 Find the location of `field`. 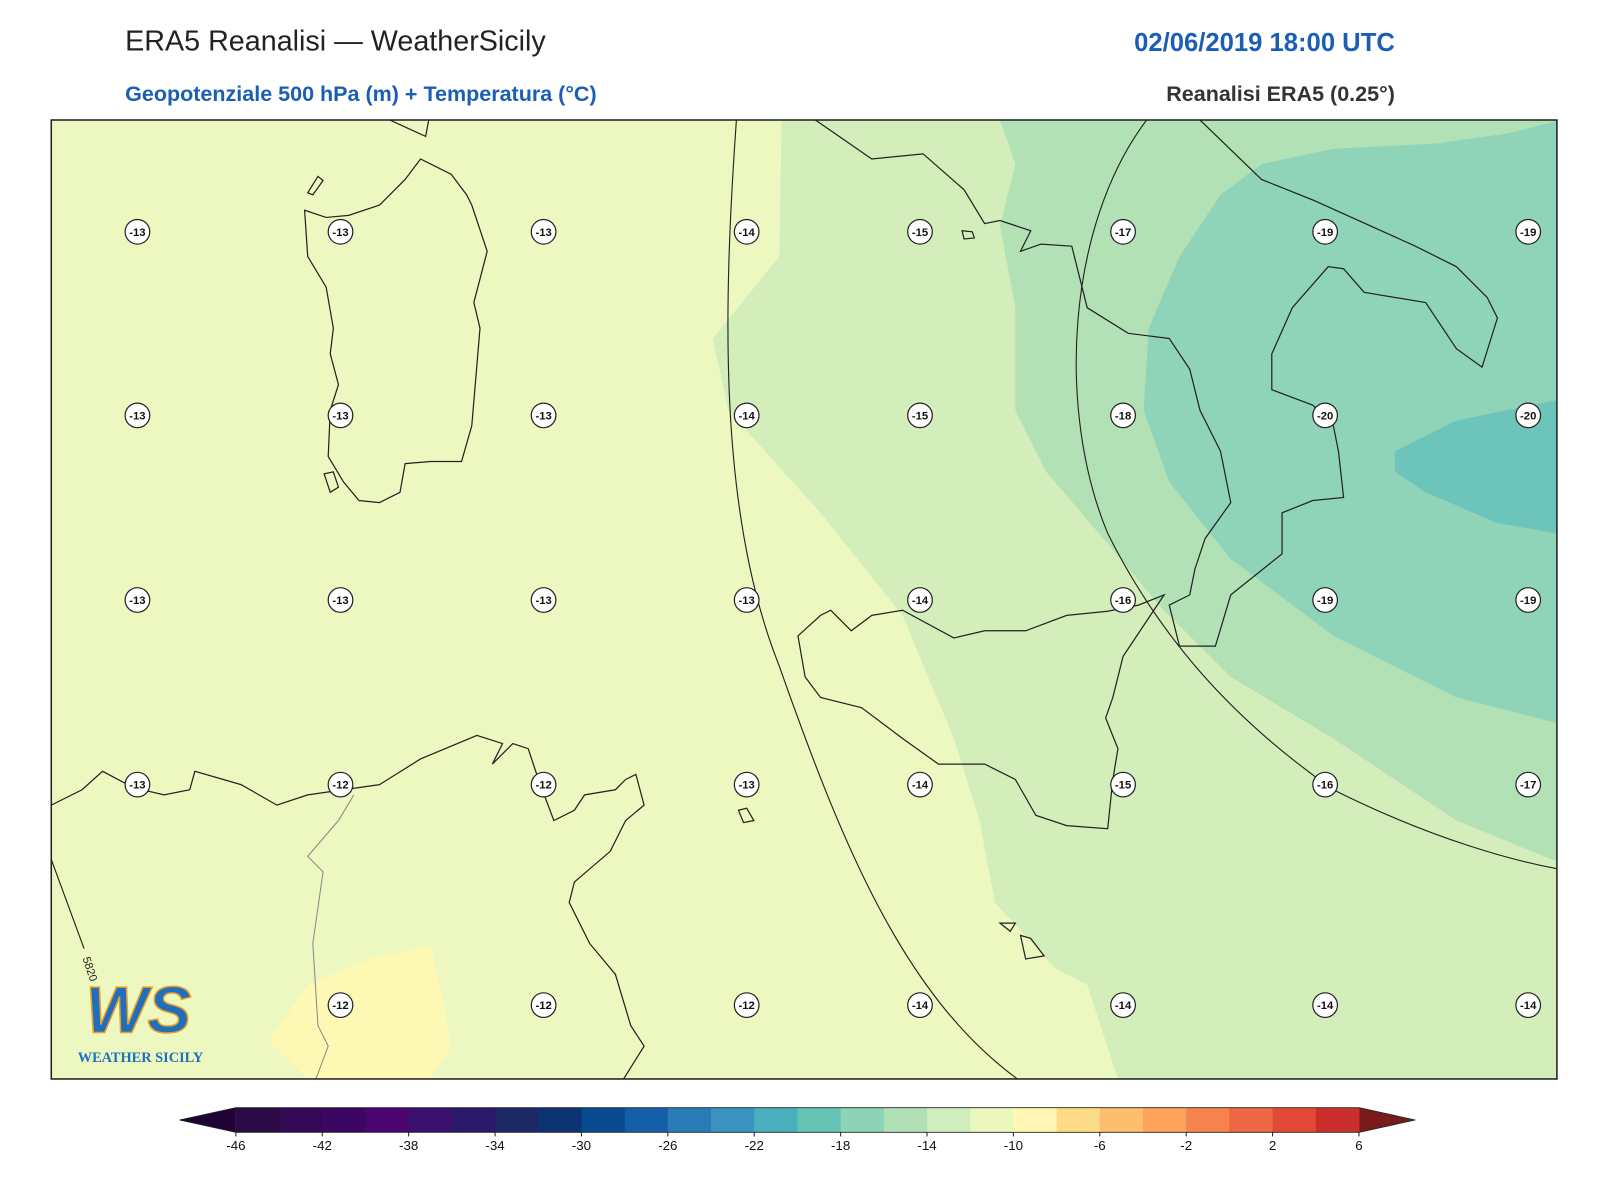

field is located at coordinates (1475, 466).